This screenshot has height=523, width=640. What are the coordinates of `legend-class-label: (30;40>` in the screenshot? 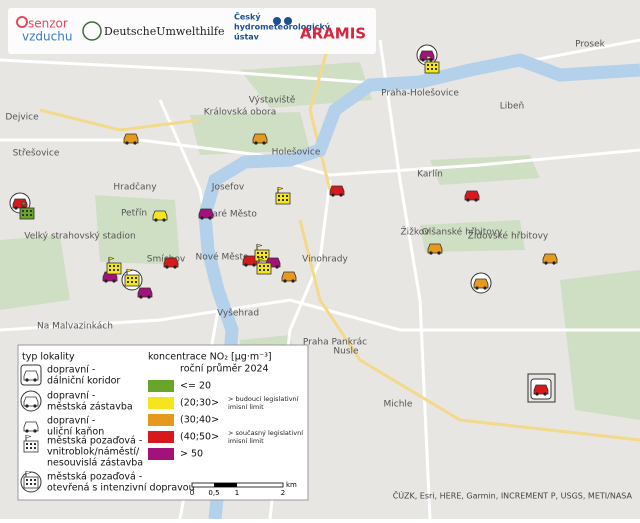 It's located at (199, 420).